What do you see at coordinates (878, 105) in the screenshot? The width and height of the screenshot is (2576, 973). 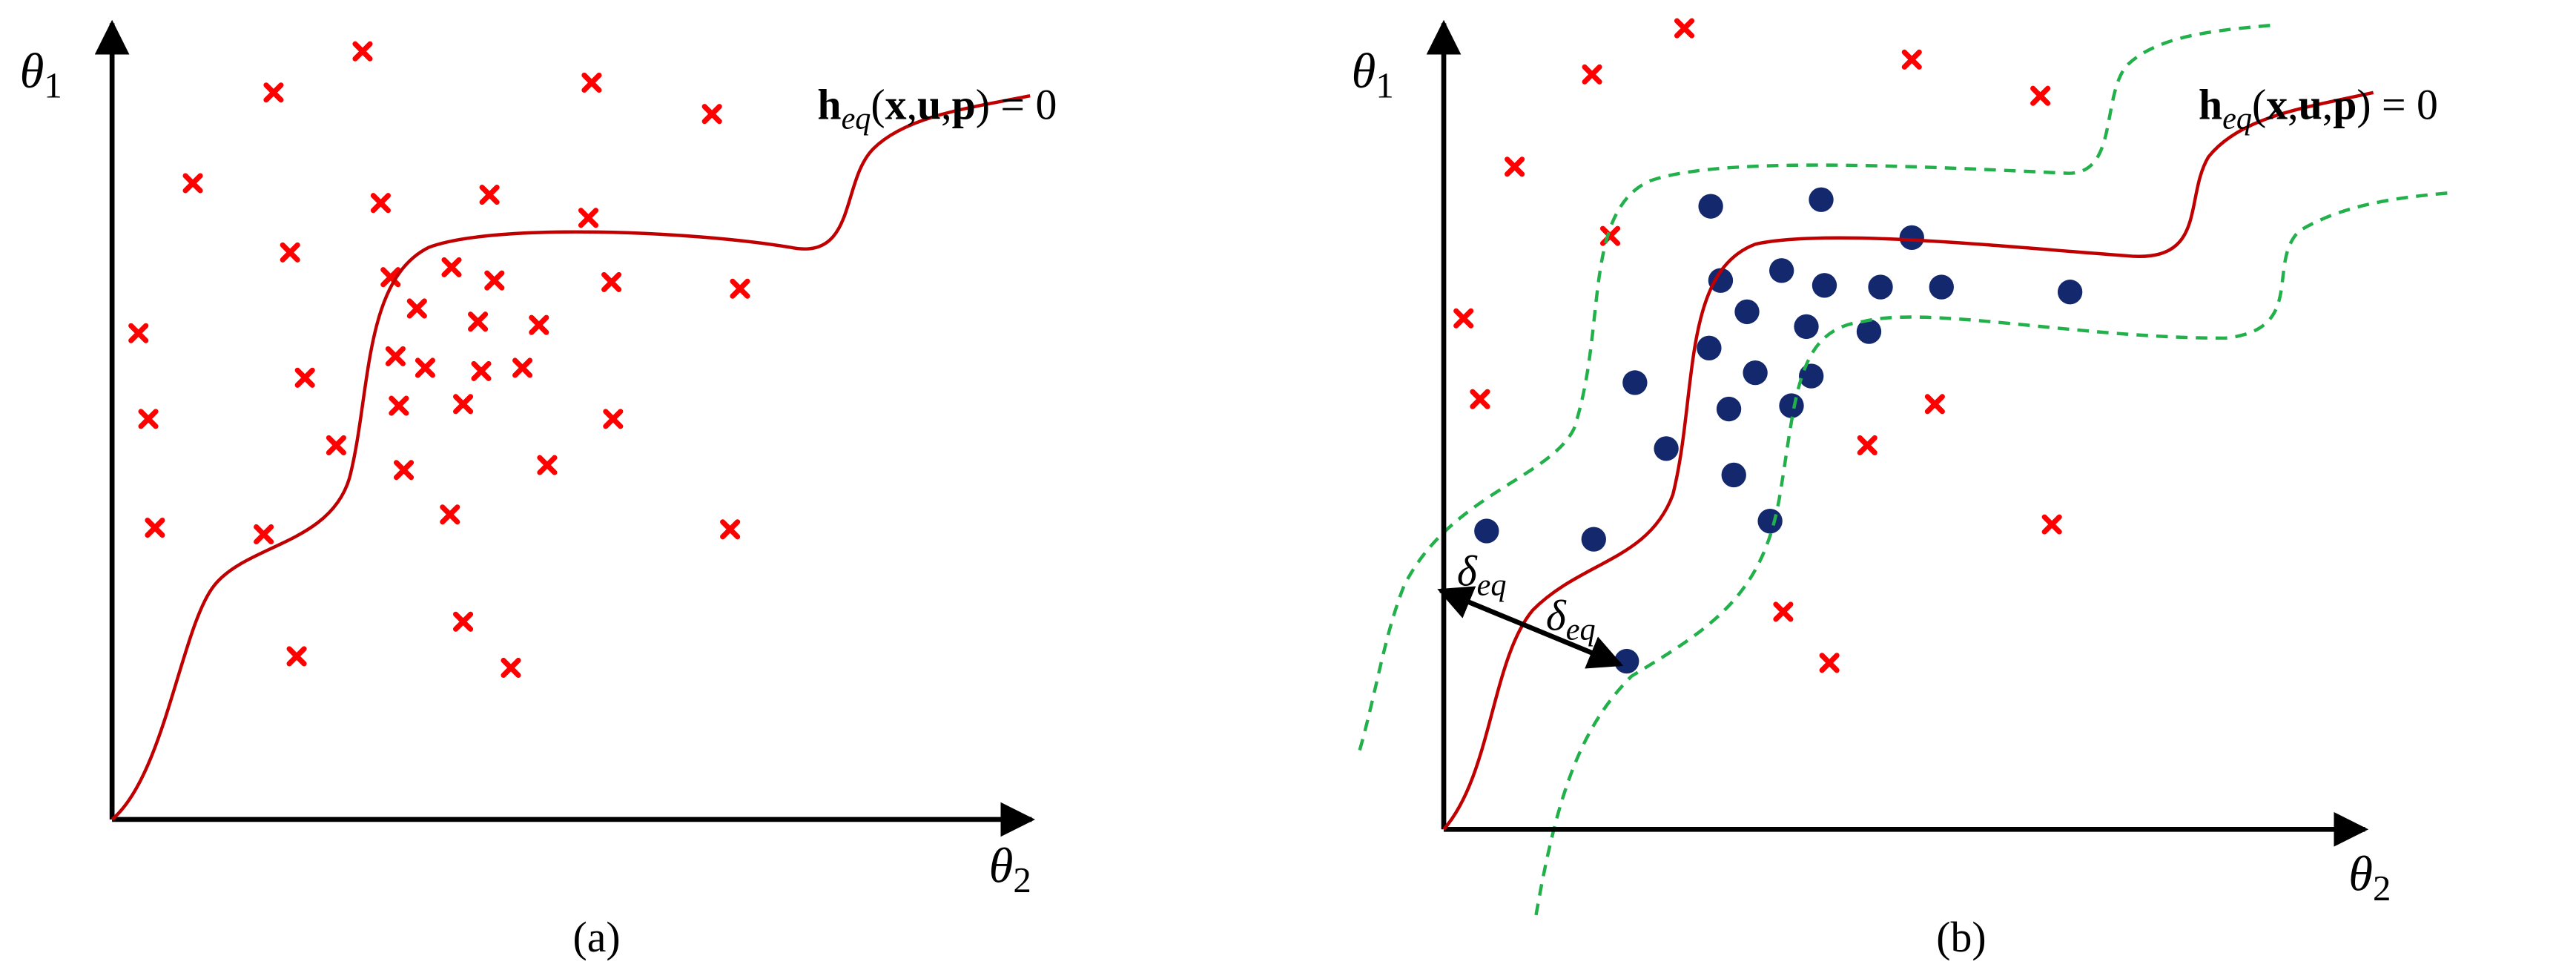 I see `eq-part: (` at bounding box center [878, 105].